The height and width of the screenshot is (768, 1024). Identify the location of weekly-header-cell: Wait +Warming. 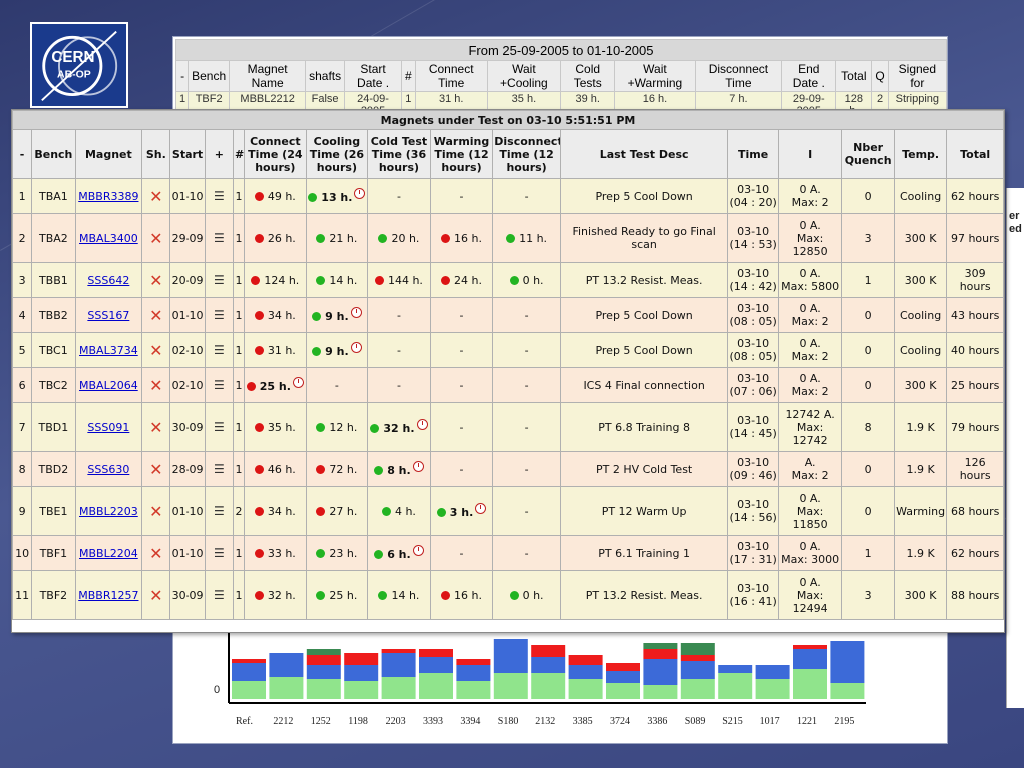
(655, 76).